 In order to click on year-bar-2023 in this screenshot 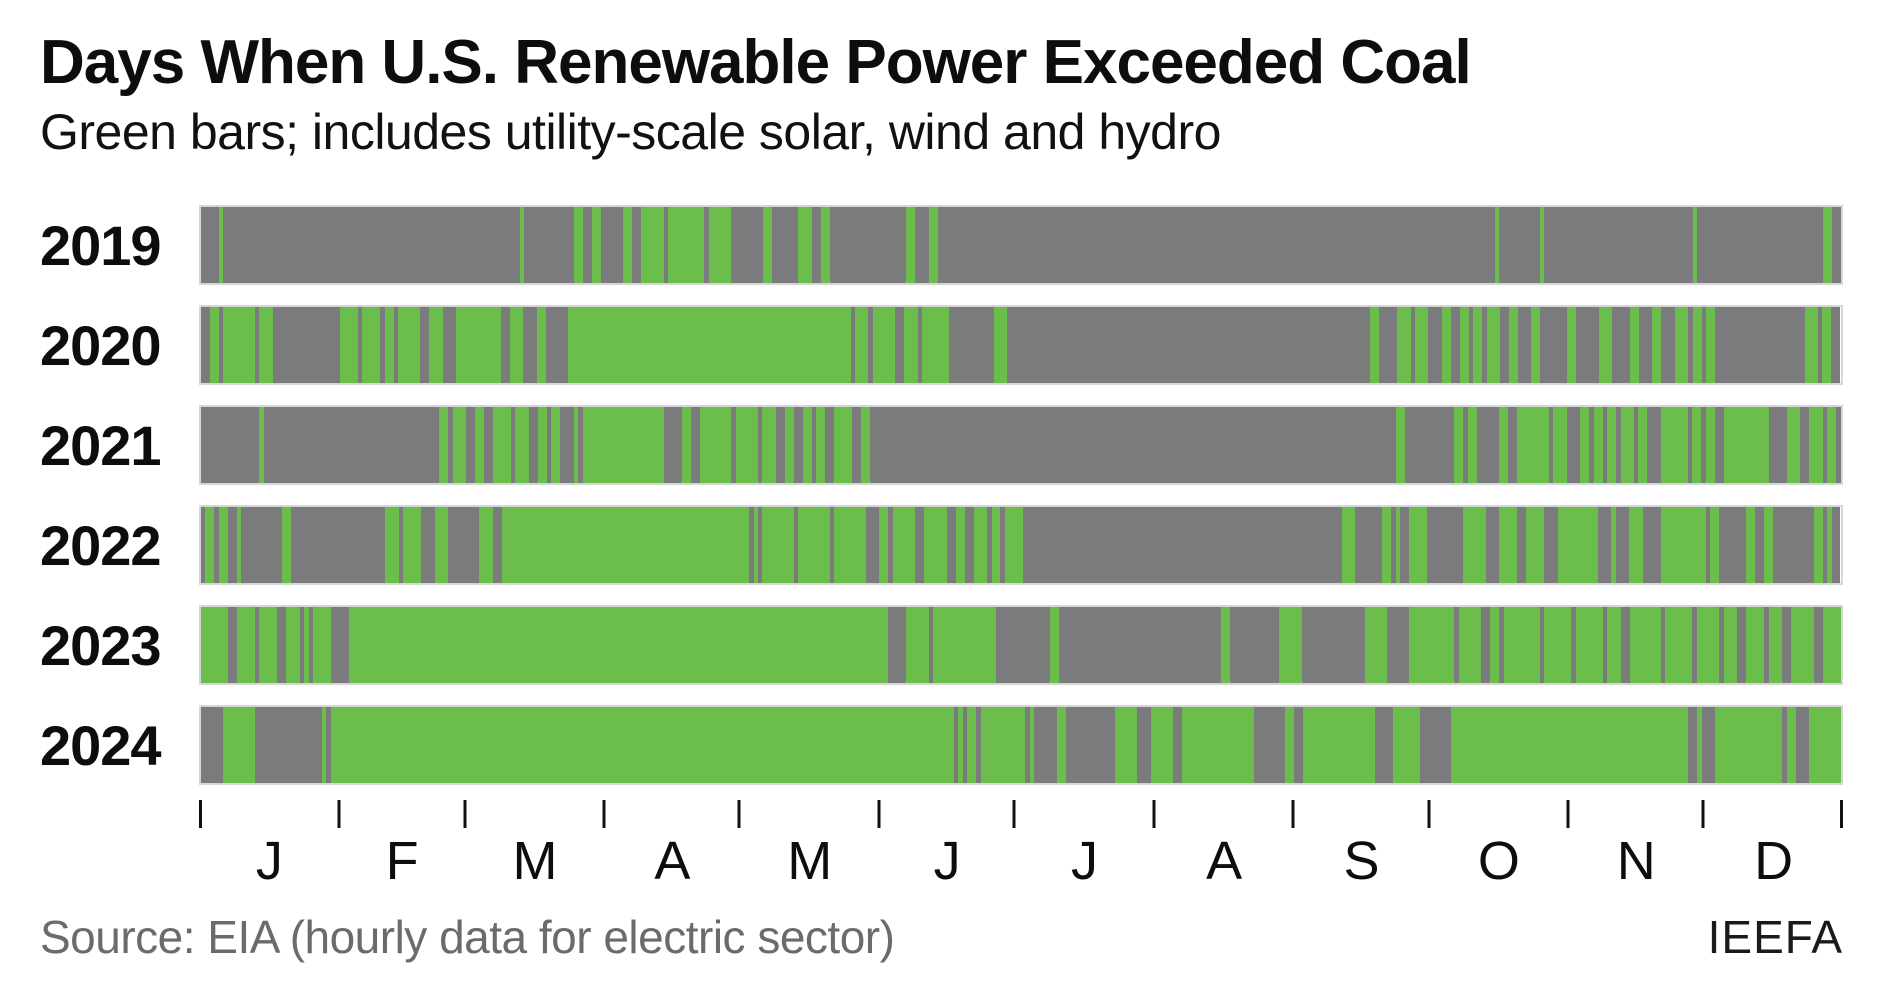, I will do `click(1021, 645)`.